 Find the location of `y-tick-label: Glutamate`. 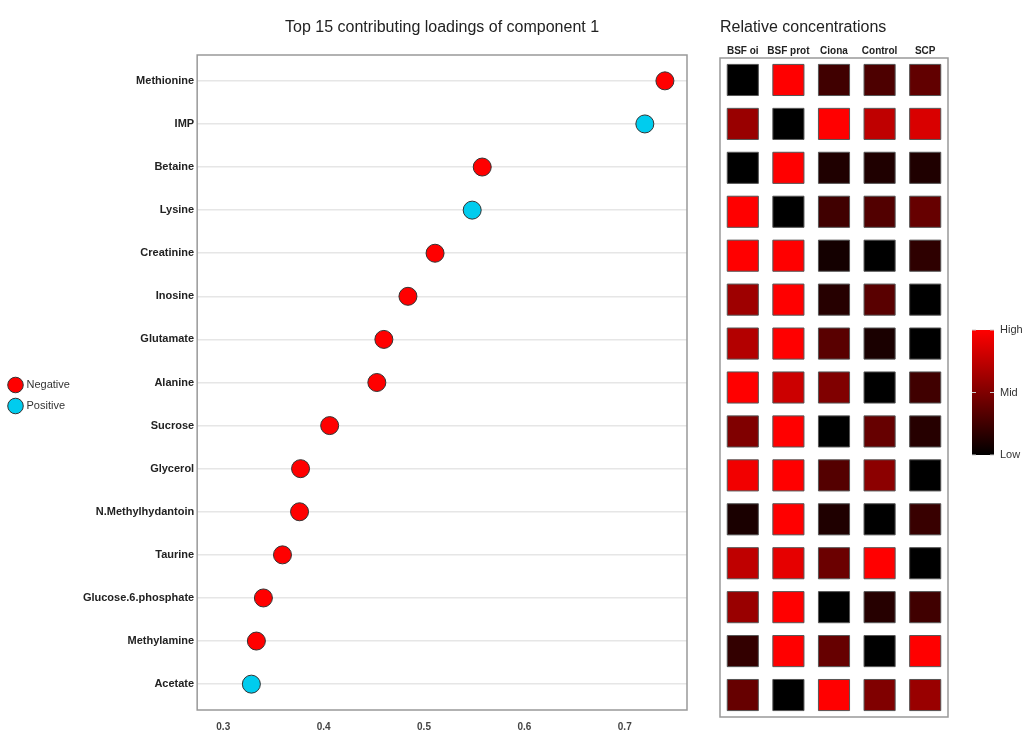

y-tick-label: Glutamate is located at coordinates (167, 338).